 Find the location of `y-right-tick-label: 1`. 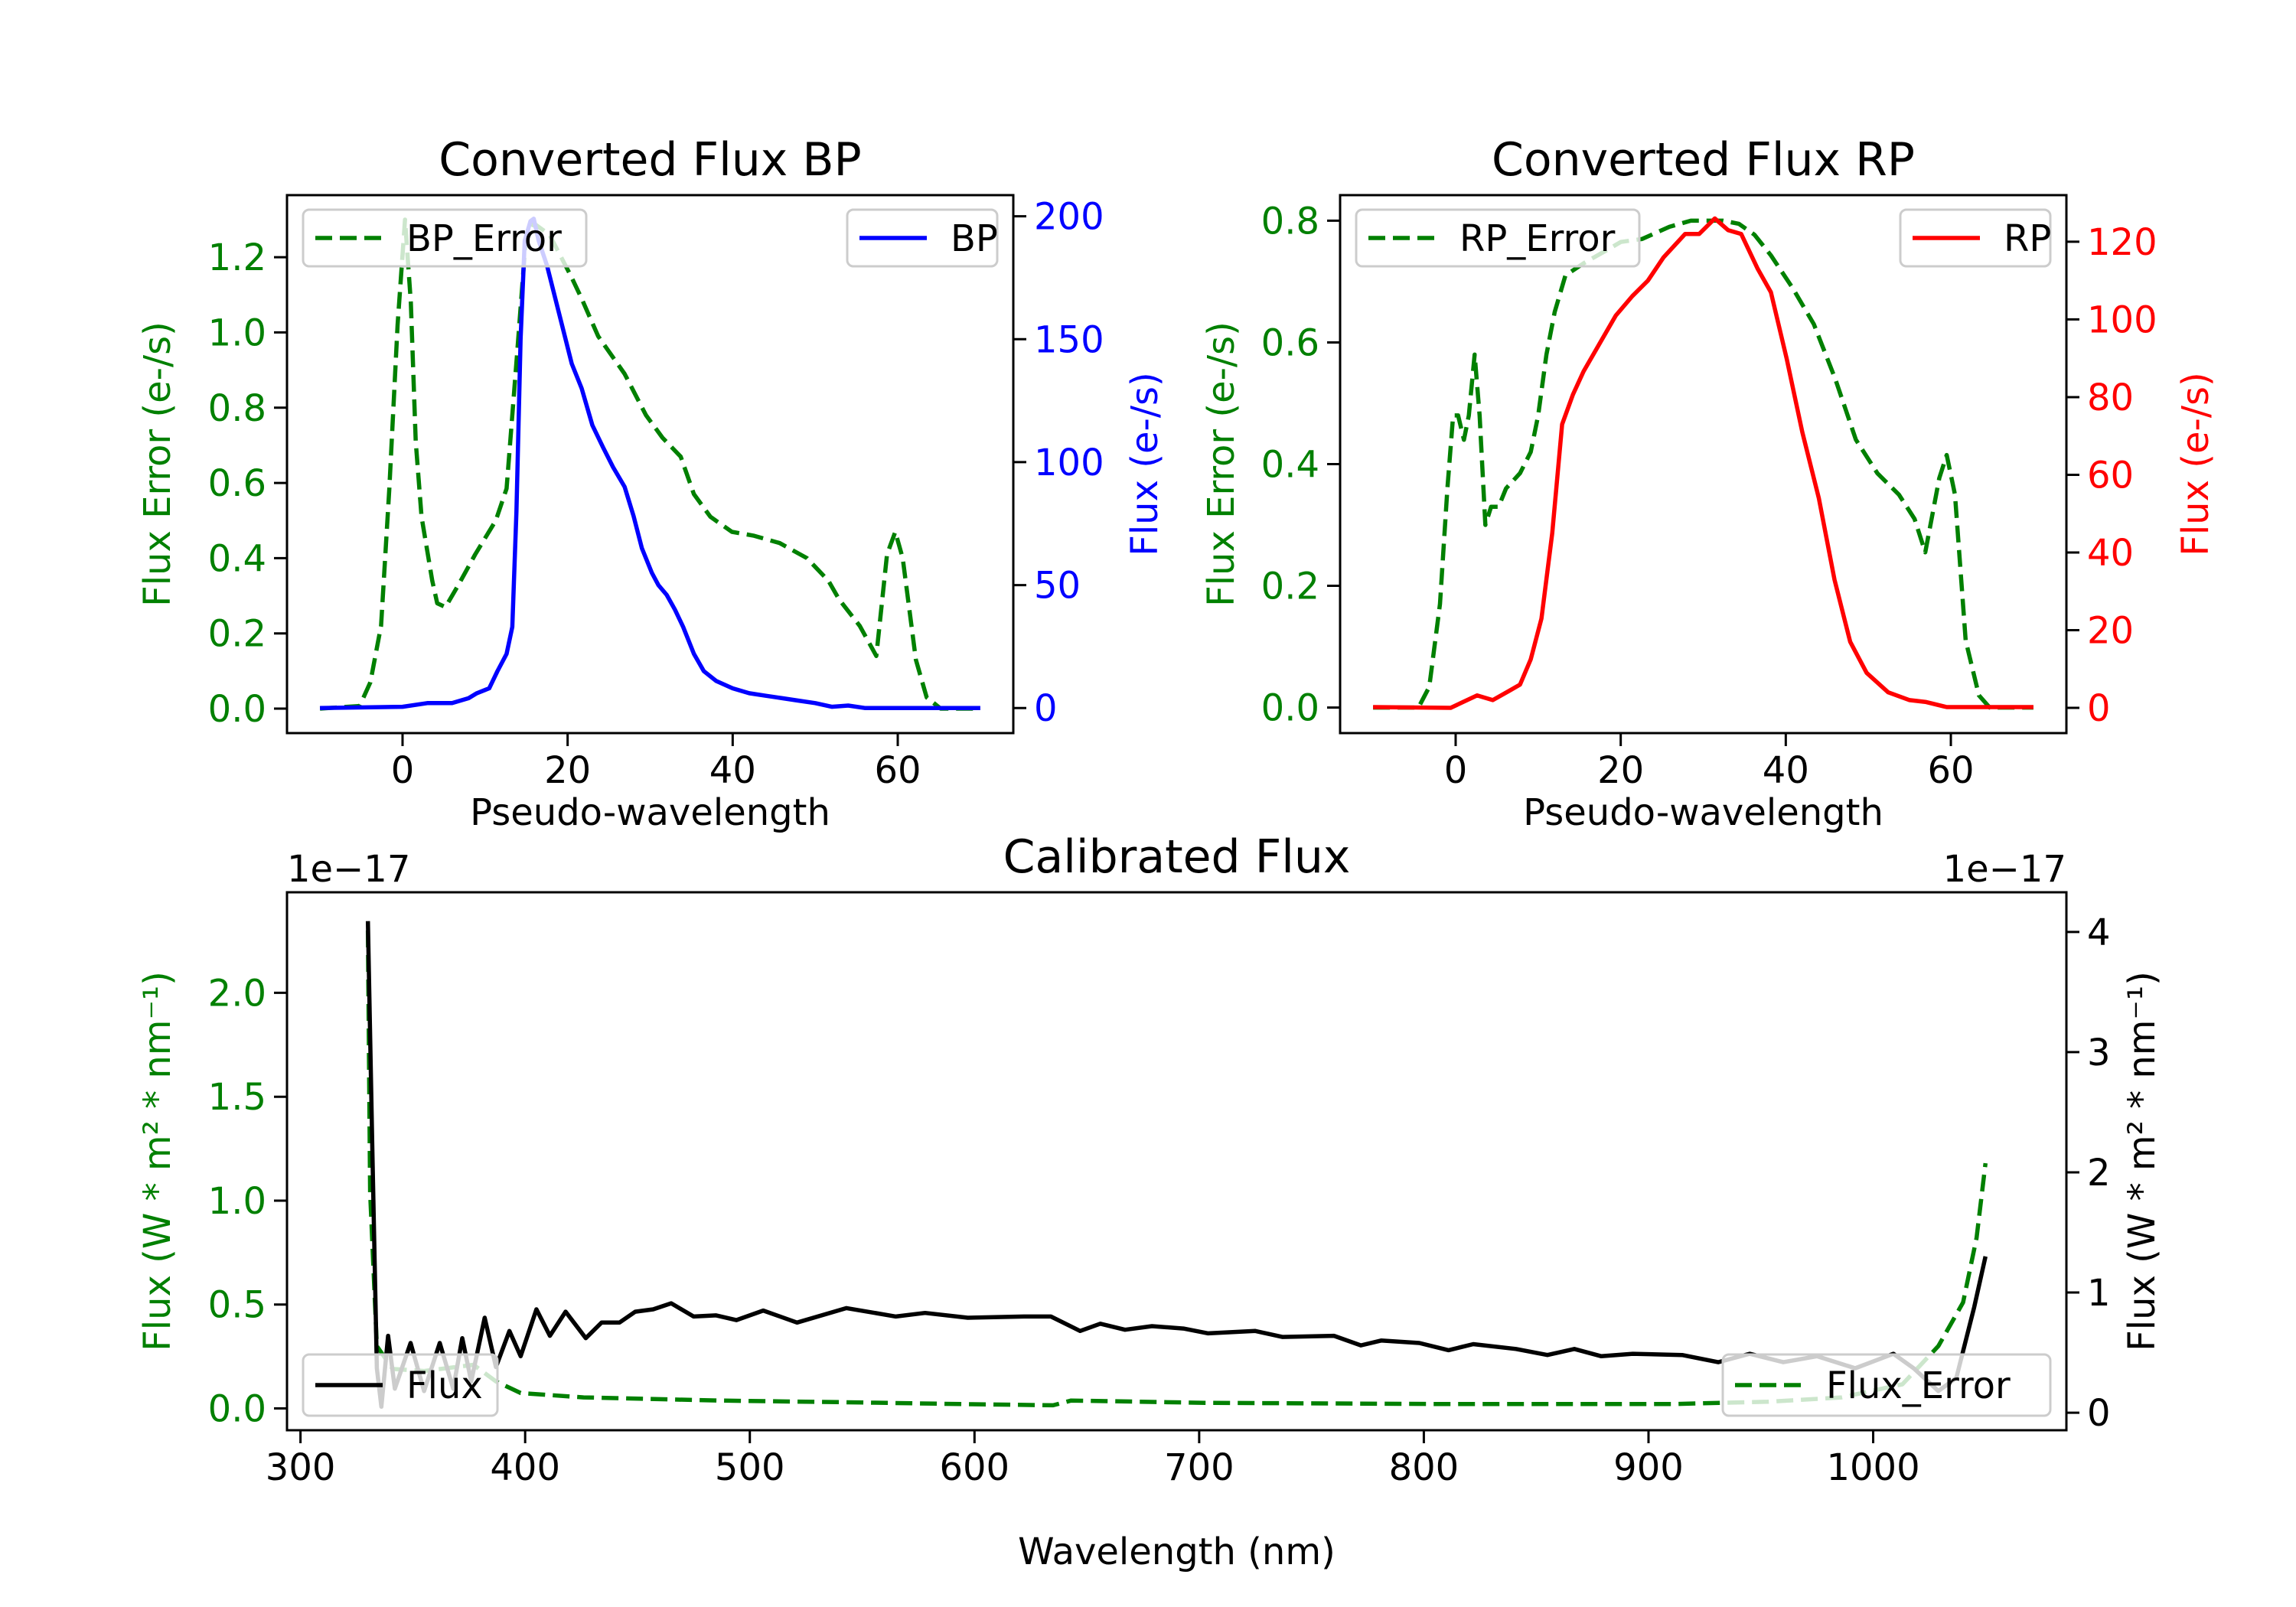

y-right-tick-label: 1 is located at coordinates (2099, 1293).